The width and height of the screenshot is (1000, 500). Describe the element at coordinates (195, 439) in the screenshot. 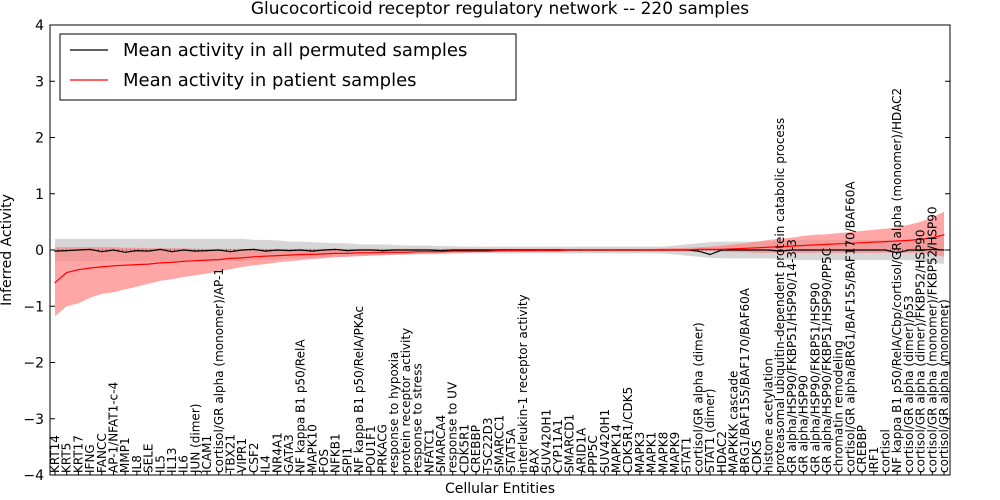

I see `x-tick-label: JUN (dimer)` at that location.